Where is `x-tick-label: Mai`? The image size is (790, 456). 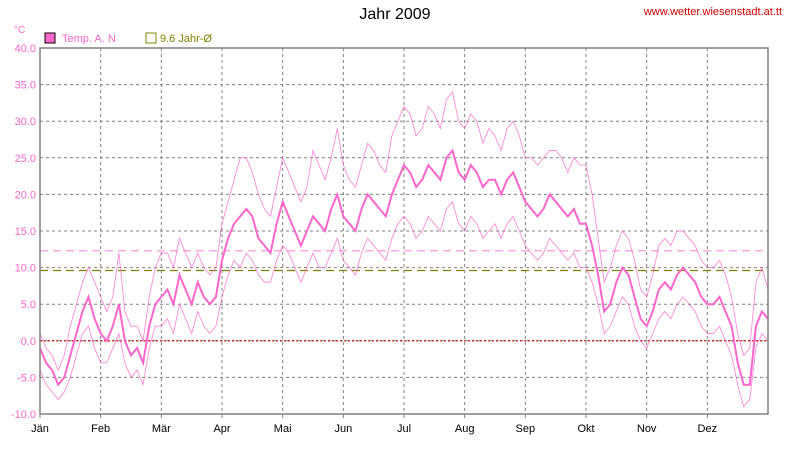 x-tick-label: Mai is located at coordinates (283, 429).